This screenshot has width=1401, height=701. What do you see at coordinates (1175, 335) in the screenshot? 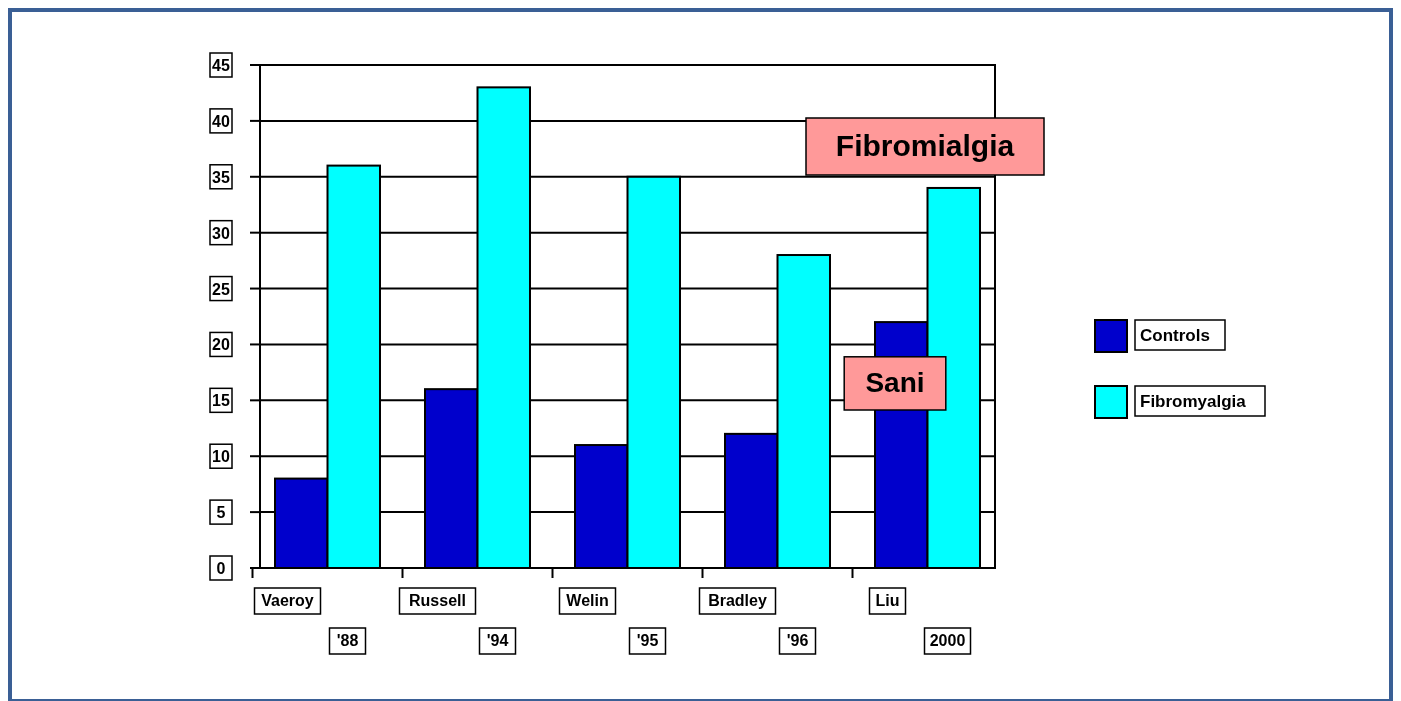
I see `legend-label: Controls` at bounding box center [1175, 335].